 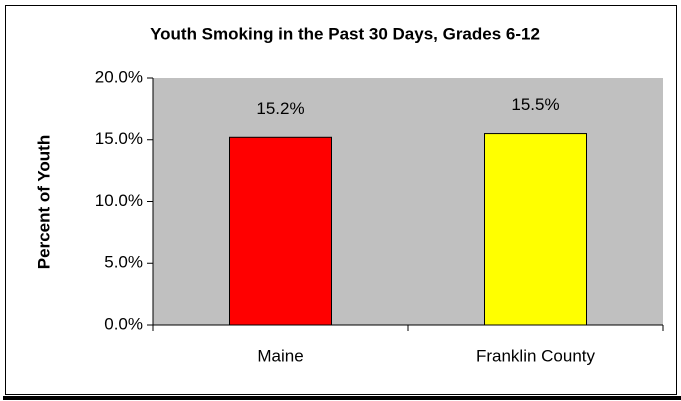 I want to click on x-tick-label: Franklin County, so click(x=536, y=355).